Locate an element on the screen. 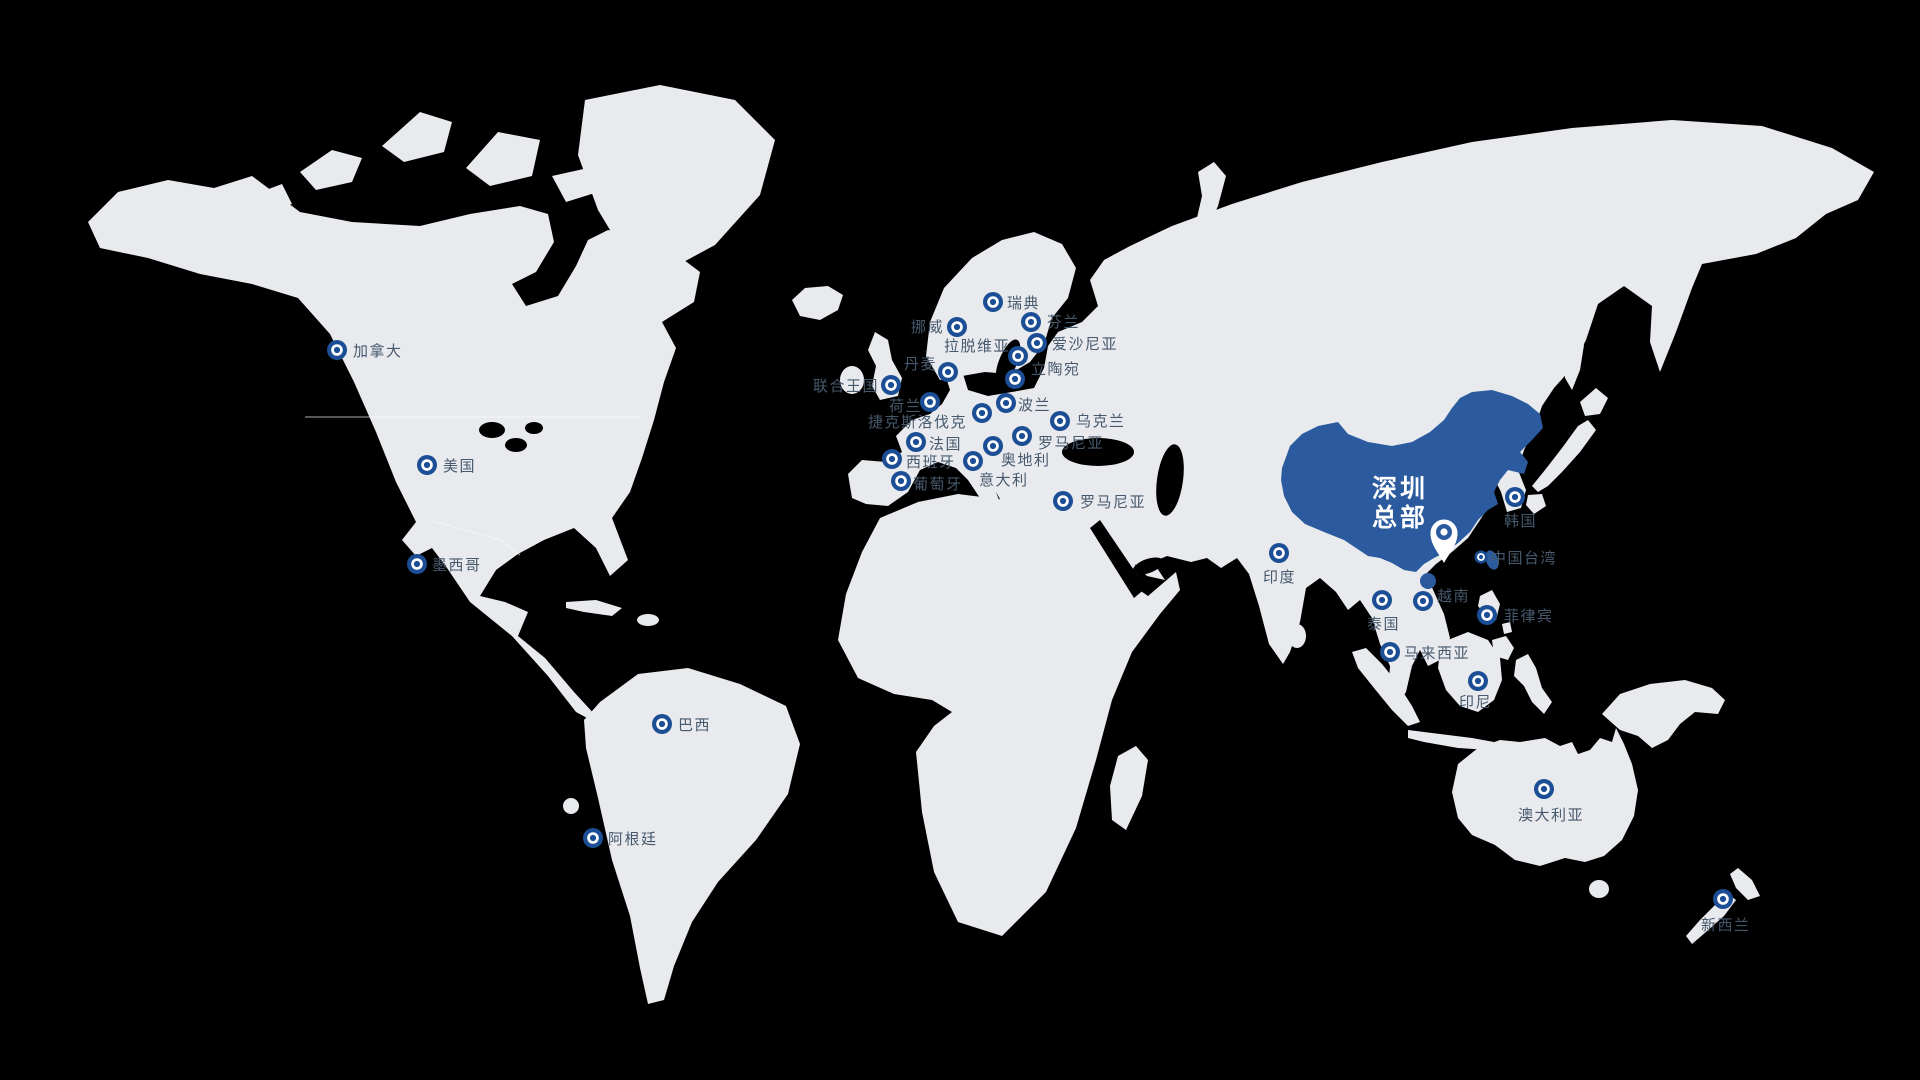  location-label-netherlands: 荷兰 is located at coordinates (905, 406).